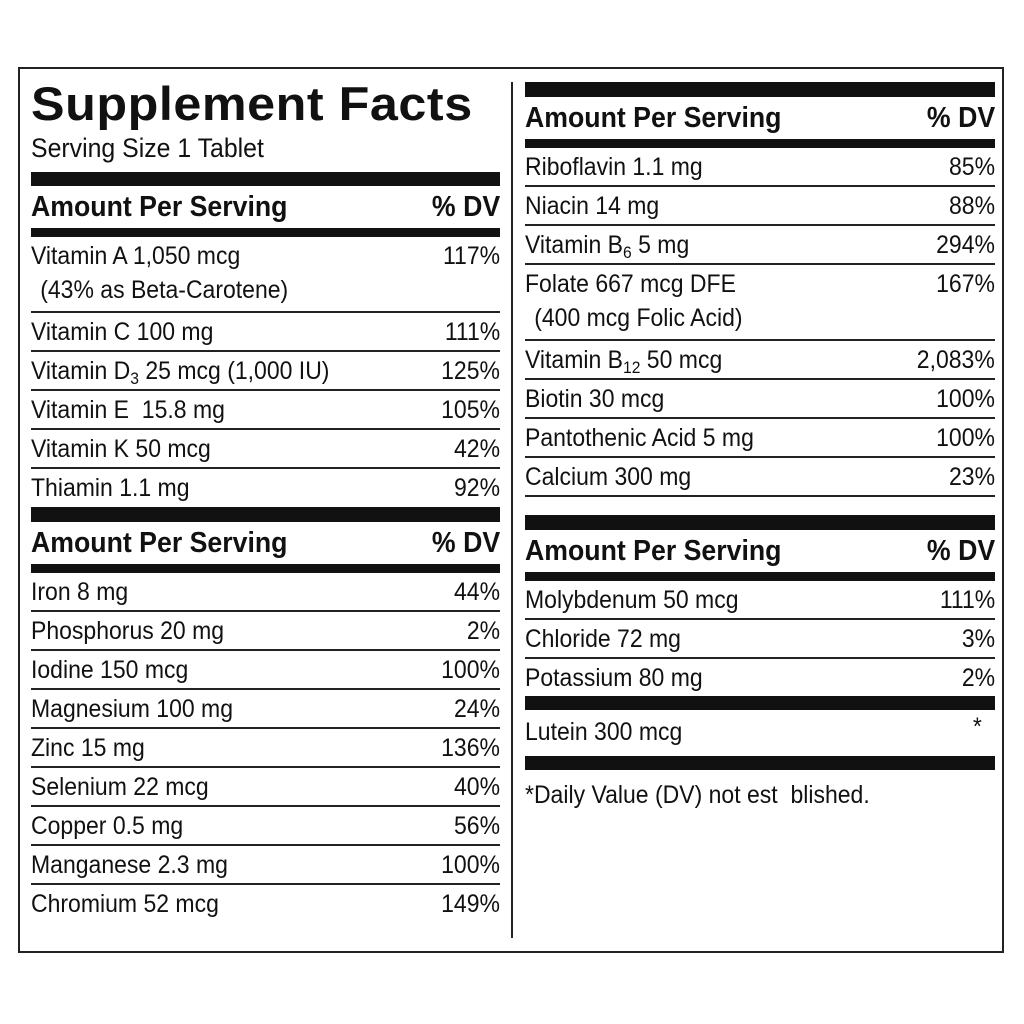 This screenshot has width=1024, height=1024. Describe the element at coordinates (110, 670) in the screenshot. I see `nutrient-name: Iodine 150 mcg` at that location.